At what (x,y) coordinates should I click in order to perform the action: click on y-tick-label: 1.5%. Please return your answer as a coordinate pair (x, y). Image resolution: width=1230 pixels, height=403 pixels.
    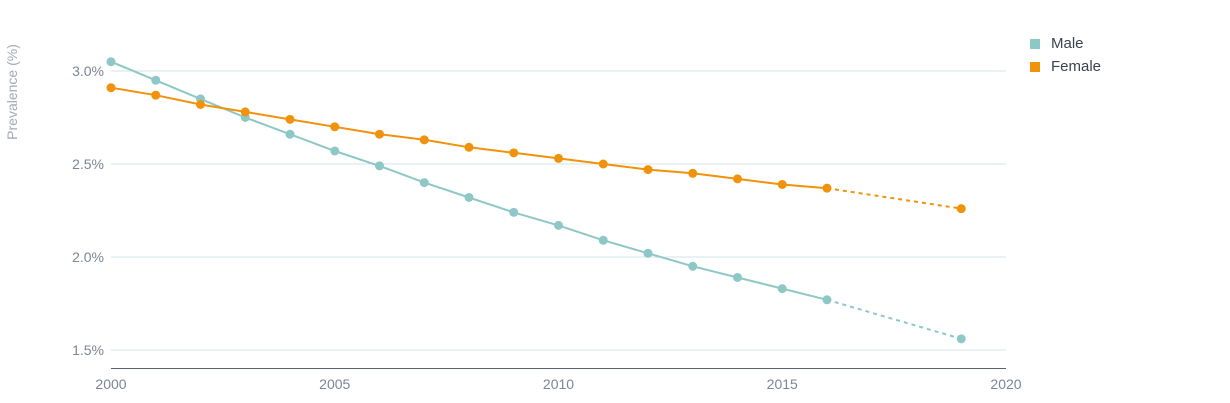
    Looking at the image, I should click on (88, 350).